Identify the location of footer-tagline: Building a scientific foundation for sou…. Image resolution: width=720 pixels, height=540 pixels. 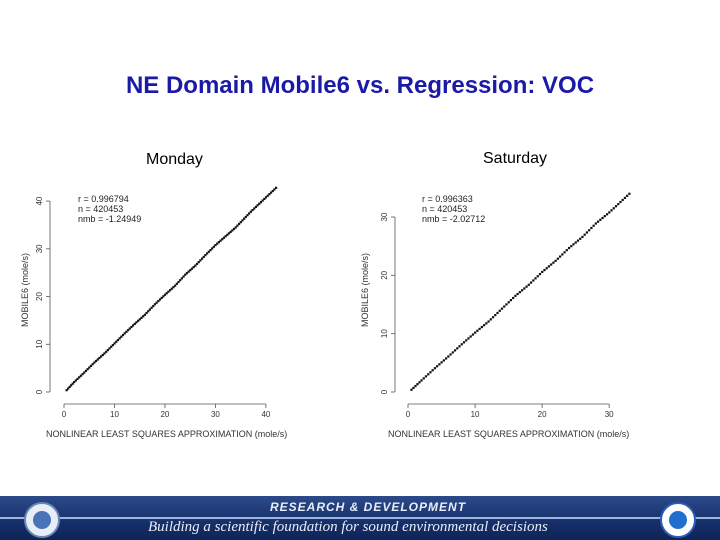
(348, 527).